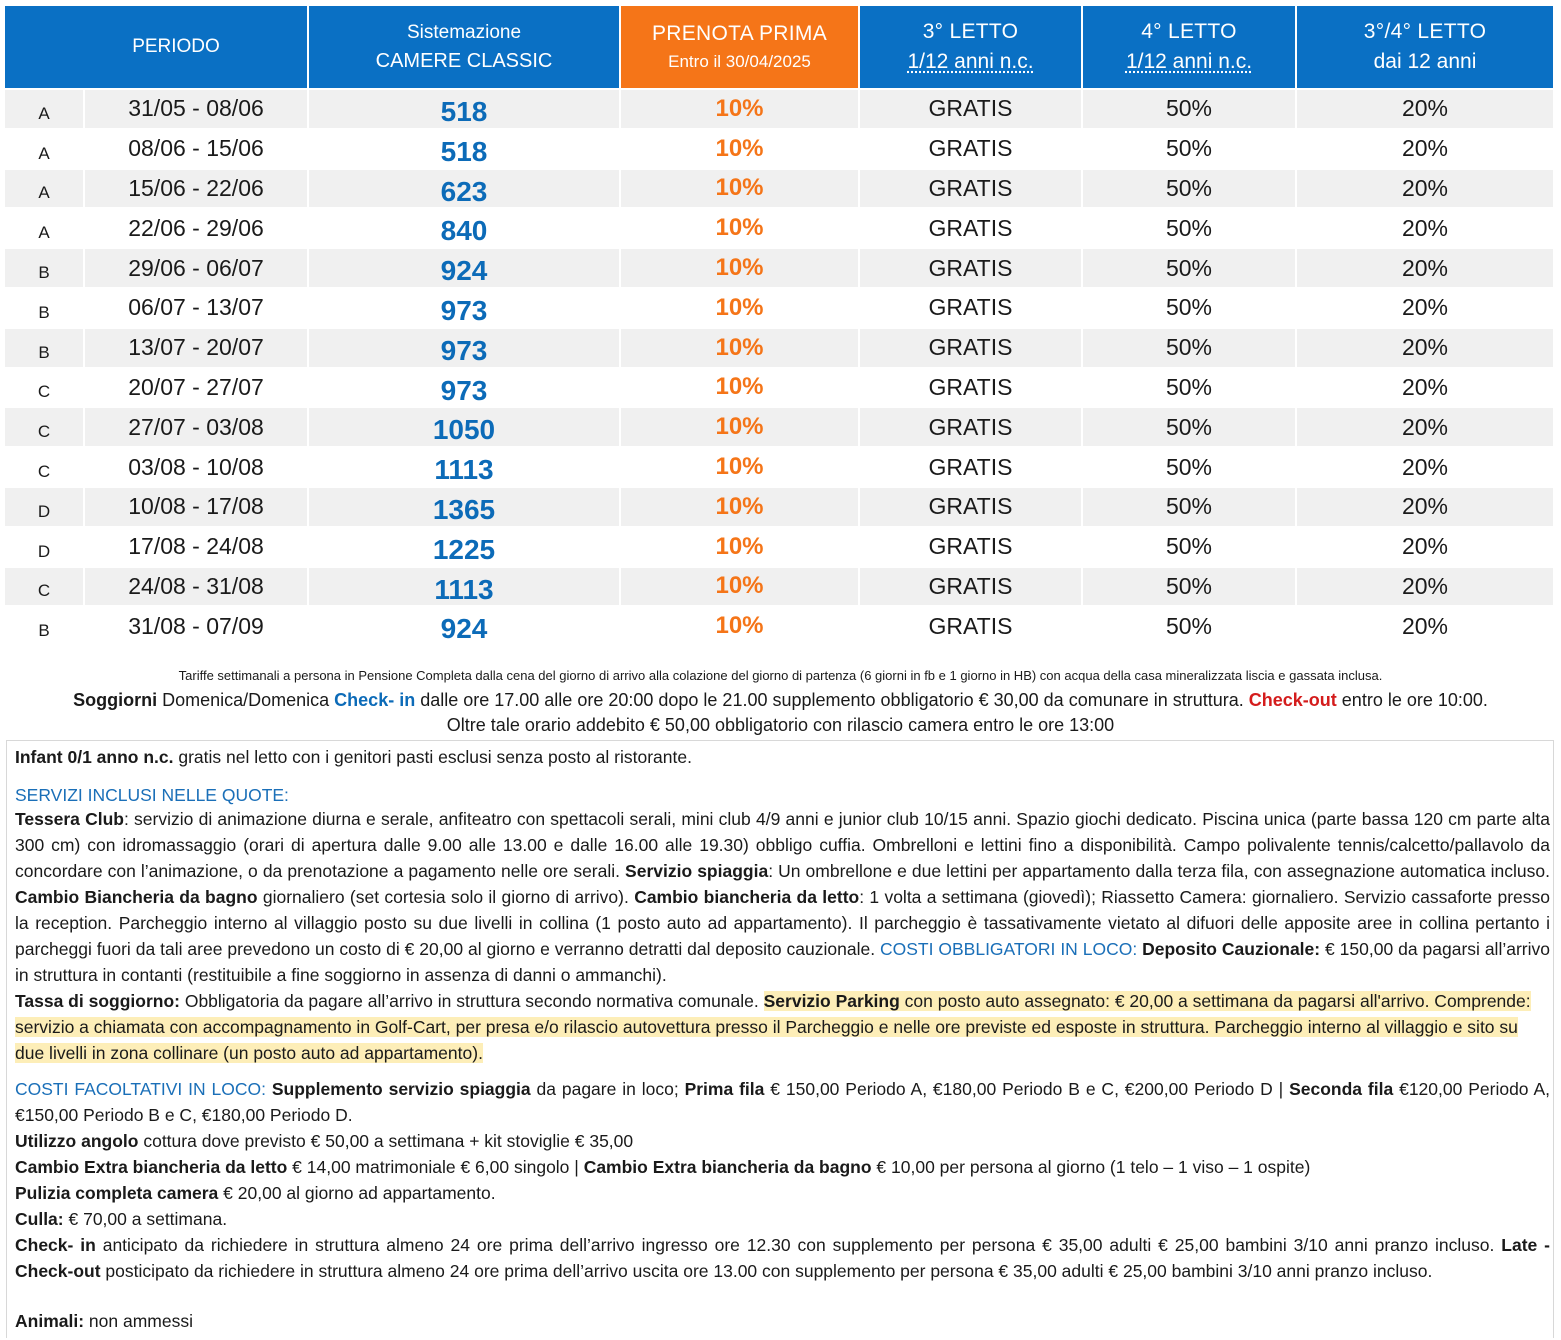 The image size is (1561, 1340). Describe the element at coordinates (435, 1167) in the screenshot. I see `extra-letto-text: € 14,00 matrimoniale € 6,00 singolo |` at that location.